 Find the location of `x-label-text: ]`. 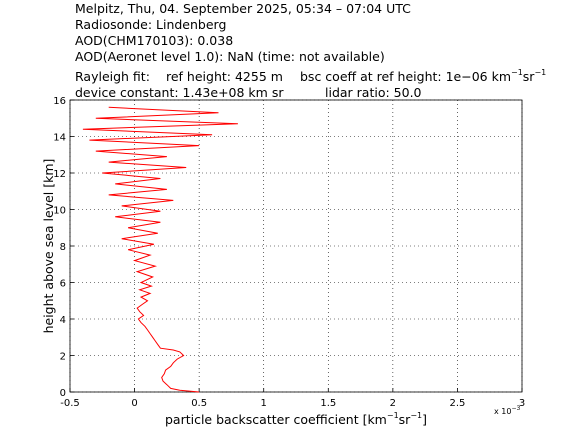

x-label-text: ] is located at coordinates (424, 419).